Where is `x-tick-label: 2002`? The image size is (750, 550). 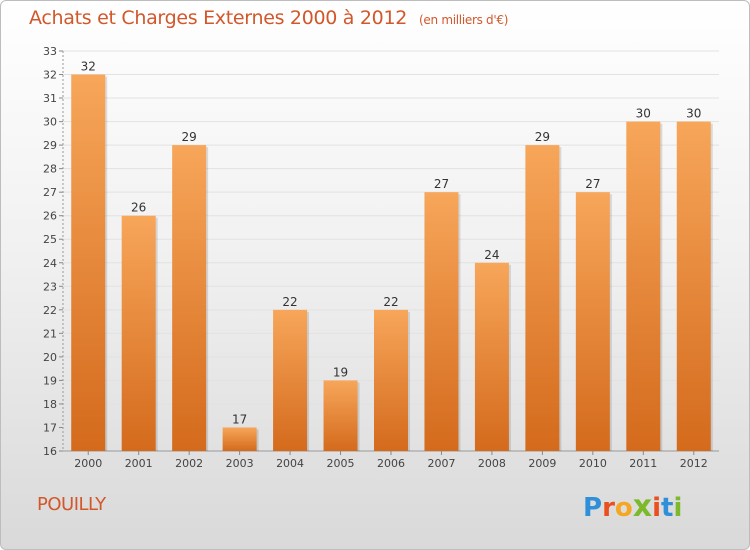 x-tick-label: 2002 is located at coordinates (189, 463).